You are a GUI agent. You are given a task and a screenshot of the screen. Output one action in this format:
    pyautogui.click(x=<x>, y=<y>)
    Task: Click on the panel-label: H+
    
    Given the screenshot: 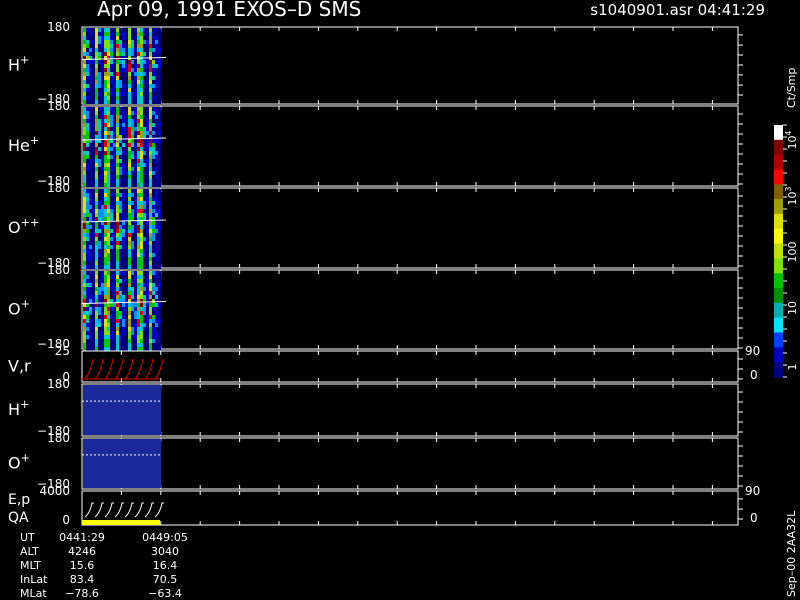 What is the action you would take?
    pyautogui.click(x=18, y=63)
    